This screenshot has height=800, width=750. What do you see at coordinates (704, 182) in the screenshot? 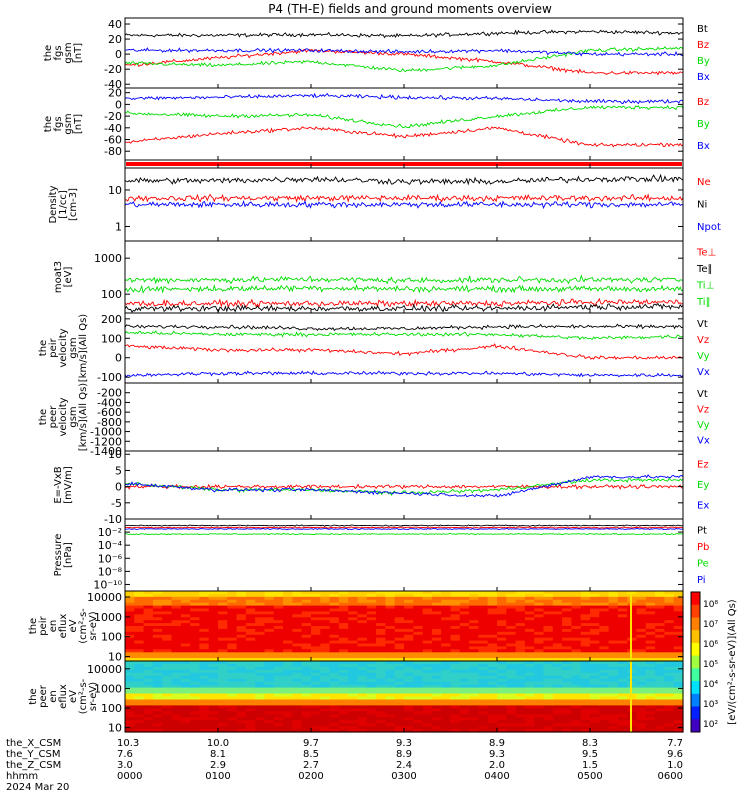
I see `legend-Ne: Ne` at bounding box center [704, 182].